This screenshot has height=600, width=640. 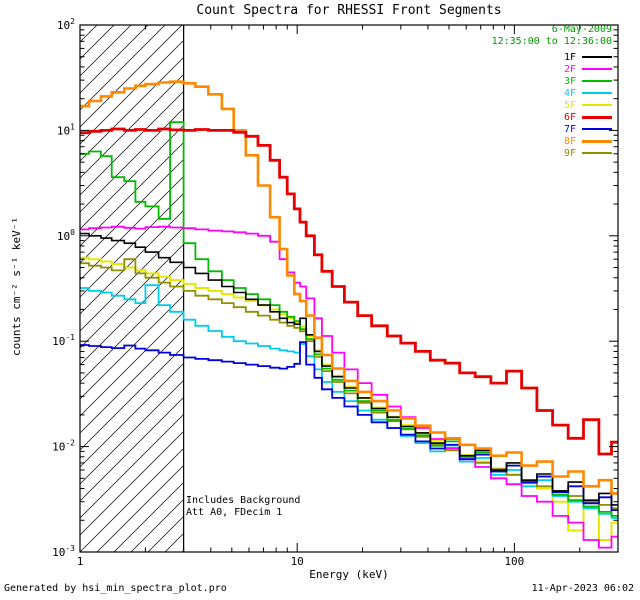 I want to click on legend-label: 5F, so click(x=569, y=105).